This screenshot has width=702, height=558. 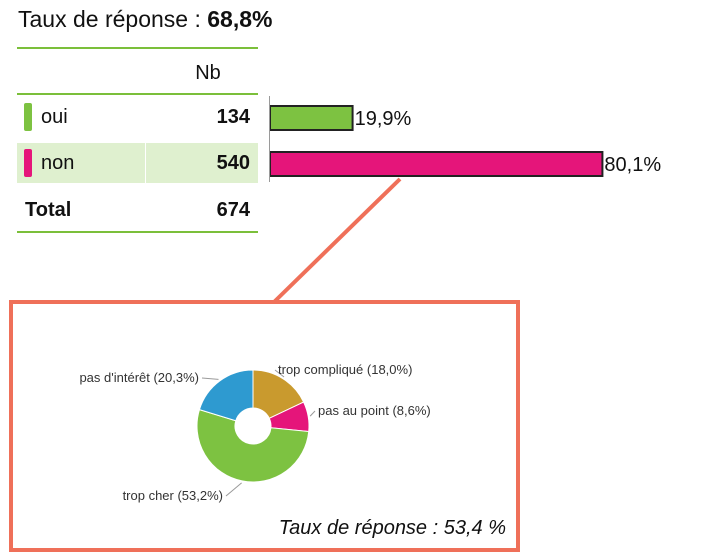 What do you see at coordinates (392, 528) in the screenshot?
I see `callout-response-rate: Taux de réponse : 53,4 %` at bounding box center [392, 528].